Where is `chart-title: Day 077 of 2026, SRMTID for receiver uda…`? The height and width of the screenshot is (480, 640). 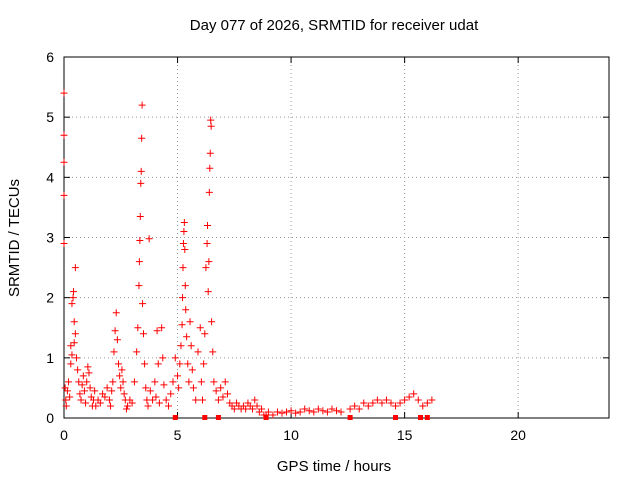
chart-title: Day 077 of 2026, SRMTID for receiver uda… is located at coordinates (334, 25).